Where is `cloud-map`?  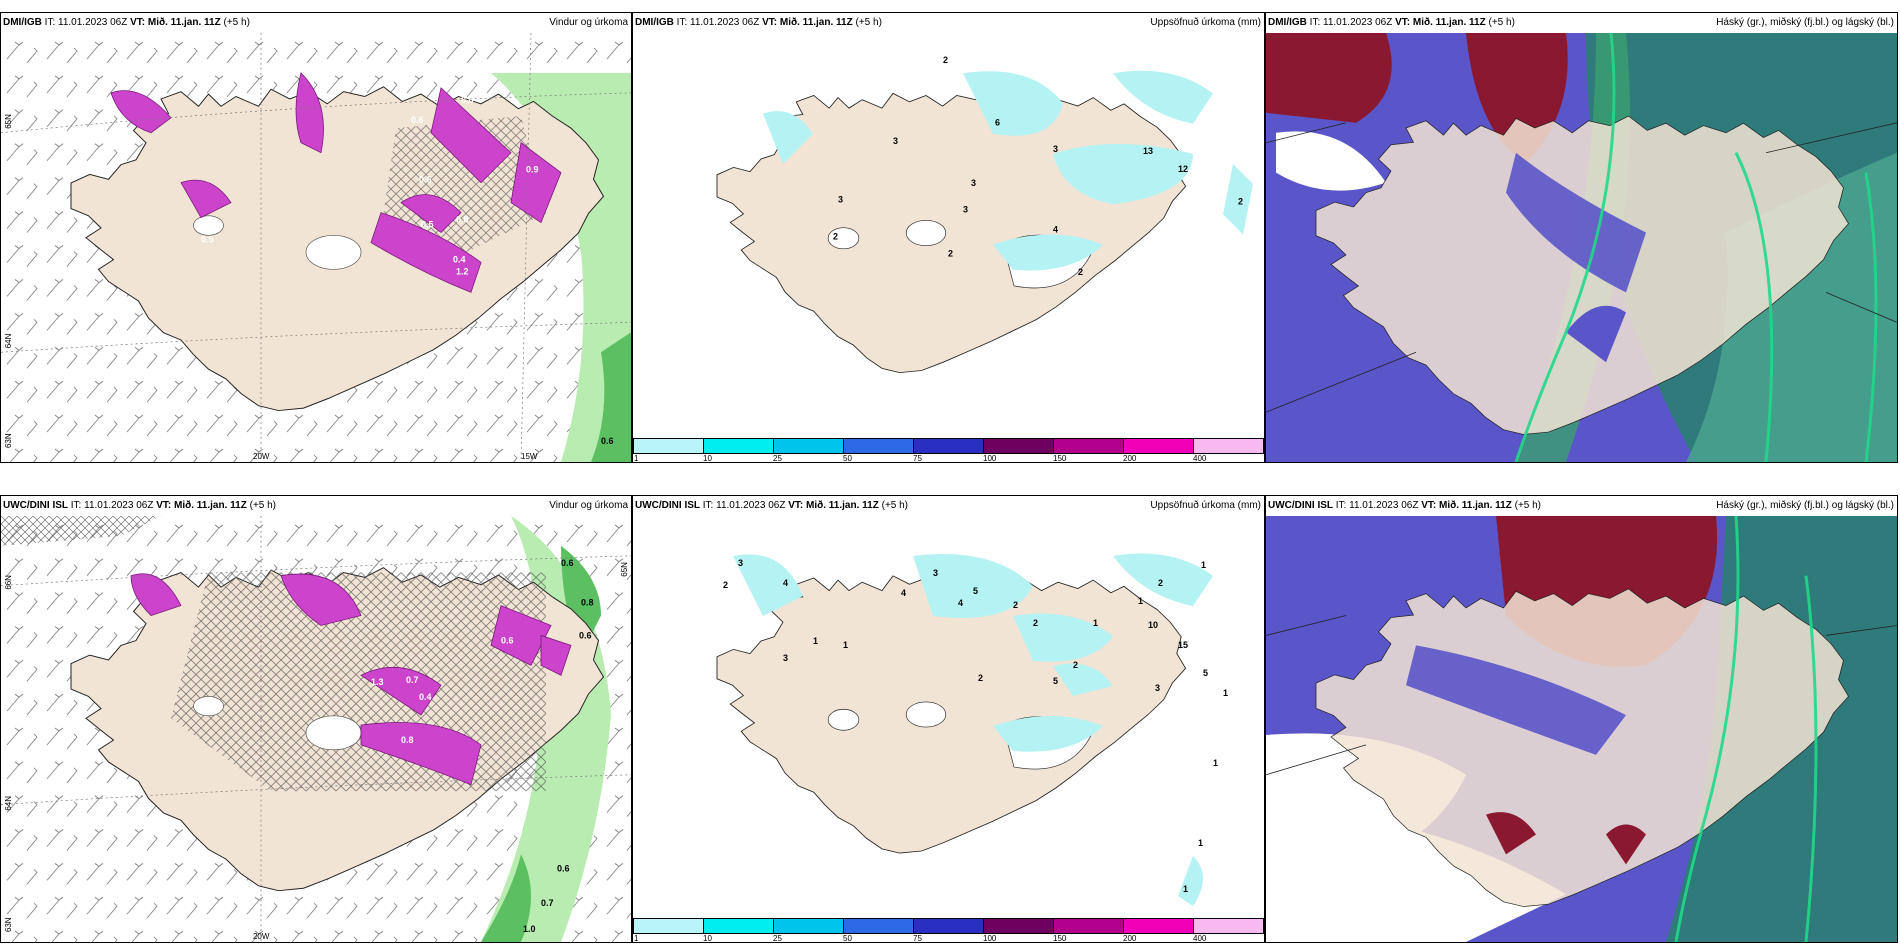
cloud-map is located at coordinates (1581, 247).